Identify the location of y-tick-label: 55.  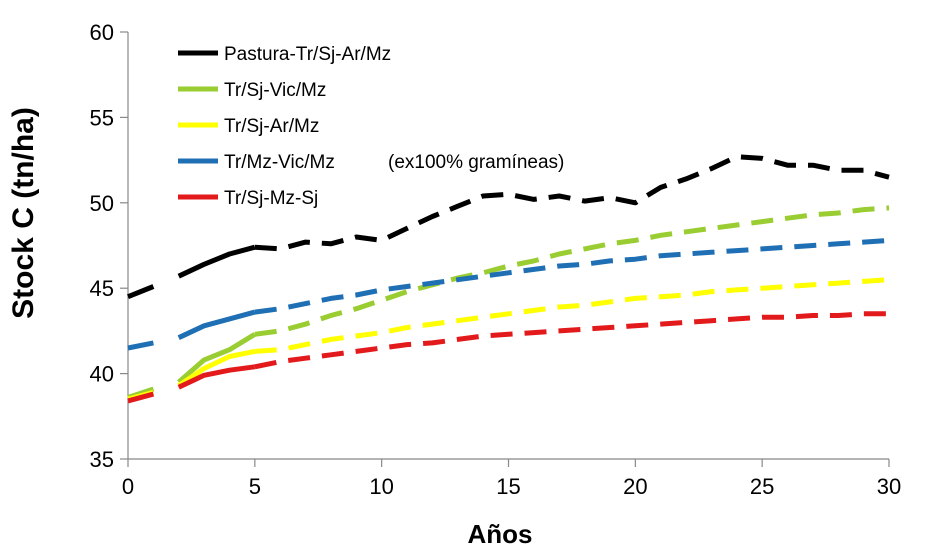
(102, 117).